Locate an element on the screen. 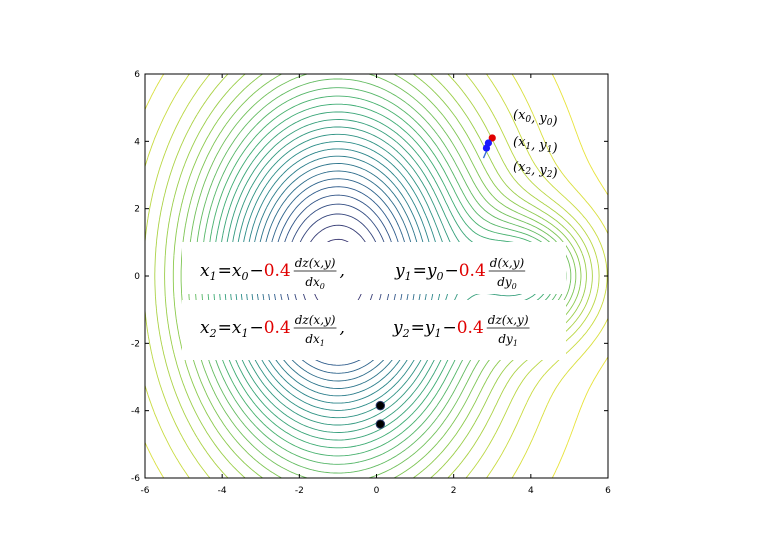 The width and height of the screenshot is (759, 548). y-tick-label: -2 is located at coordinates (135, 344).